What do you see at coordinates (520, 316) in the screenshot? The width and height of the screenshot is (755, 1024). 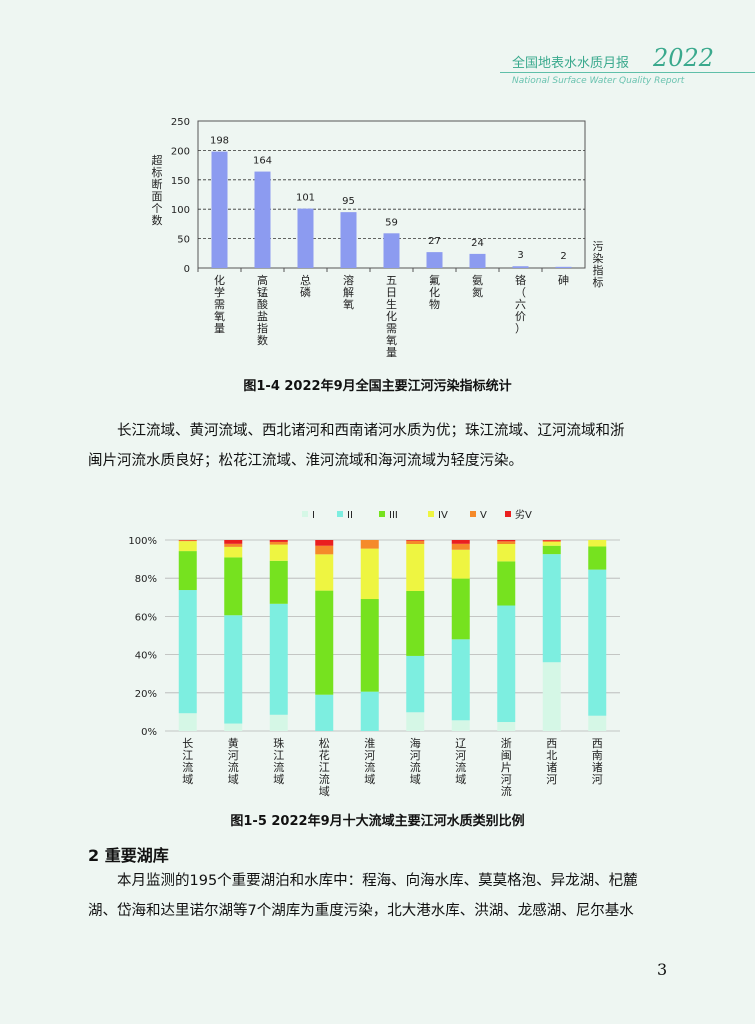 I see `svg-text: 价` at bounding box center [520, 316].